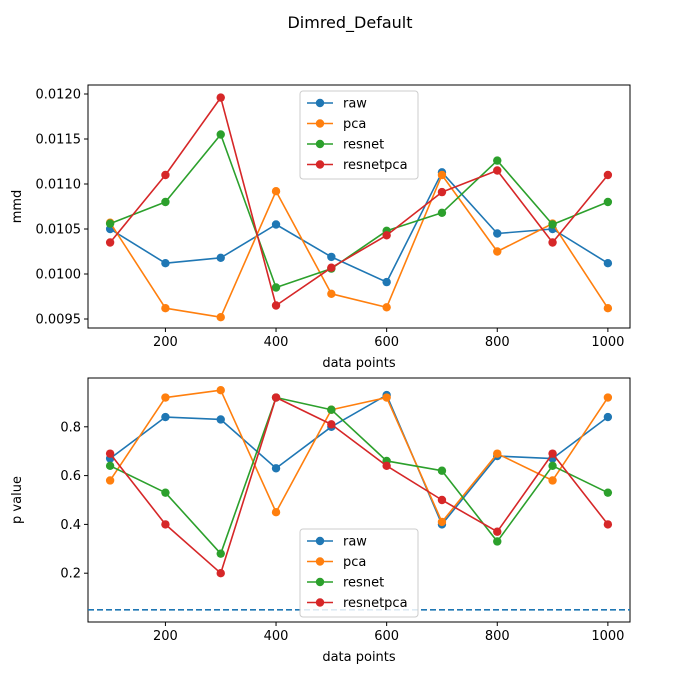 The height and width of the screenshot is (700, 700). I want to click on y-tick-label: 0.0120, so click(59, 95).